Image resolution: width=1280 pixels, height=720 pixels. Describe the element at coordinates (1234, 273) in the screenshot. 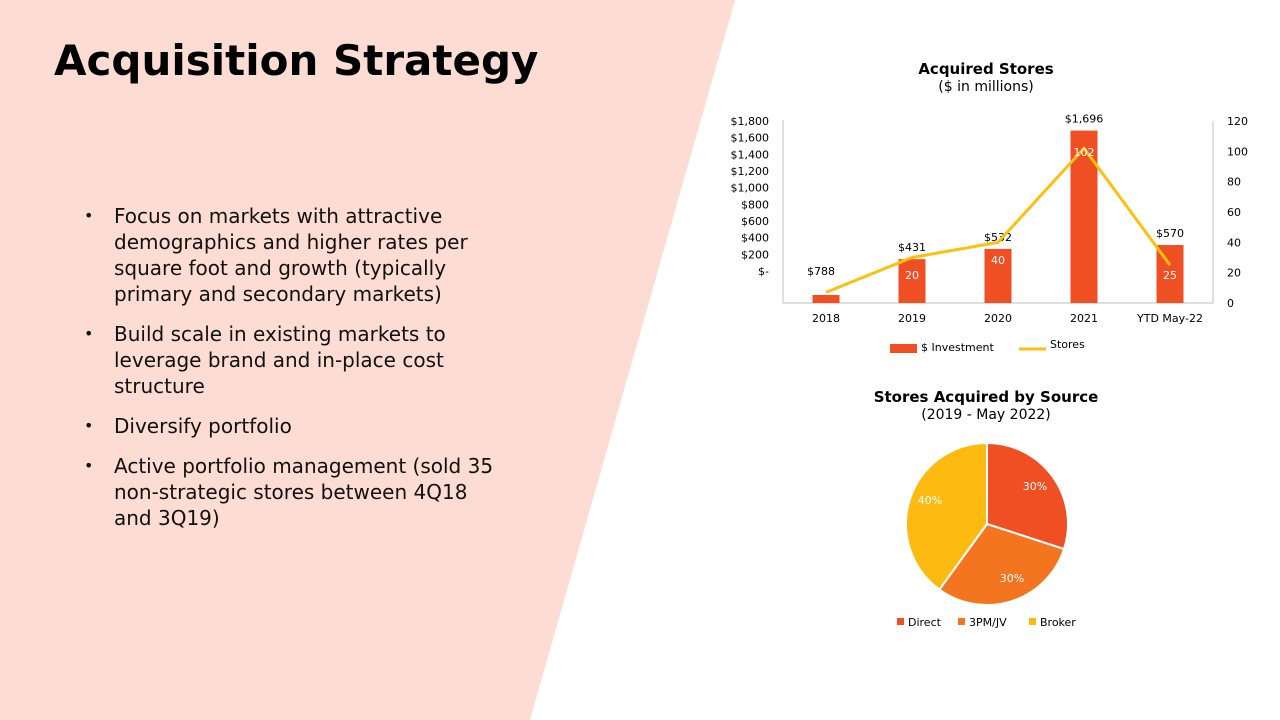

I see `right-axis-tick-label: 20` at that location.